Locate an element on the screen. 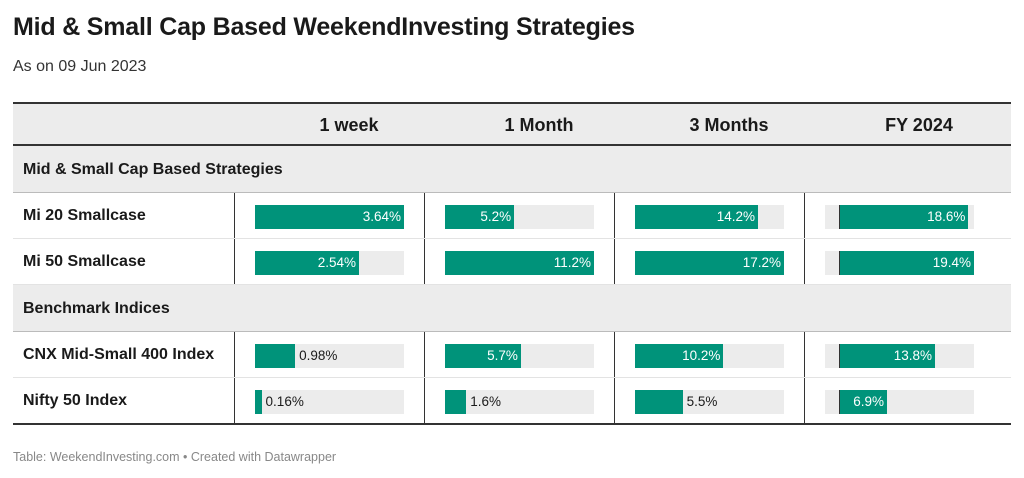 The height and width of the screenshot is (478, 1024). value-label: 3.64% is located at coordinates (381, 216).